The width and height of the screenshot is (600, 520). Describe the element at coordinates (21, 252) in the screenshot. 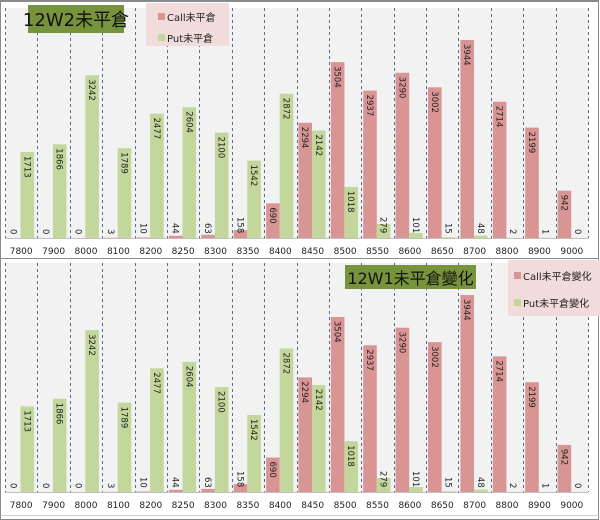

I see `x-tick-label: 7800` at that location.